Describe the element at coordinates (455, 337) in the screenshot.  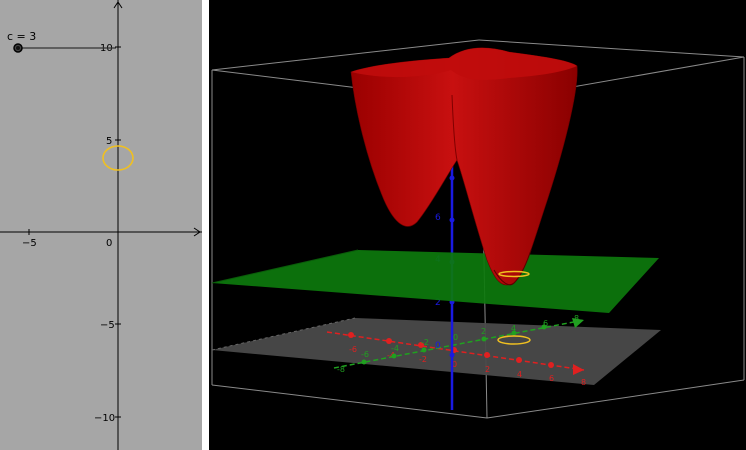
I see `y-axis-tick-label: 0` at that location.